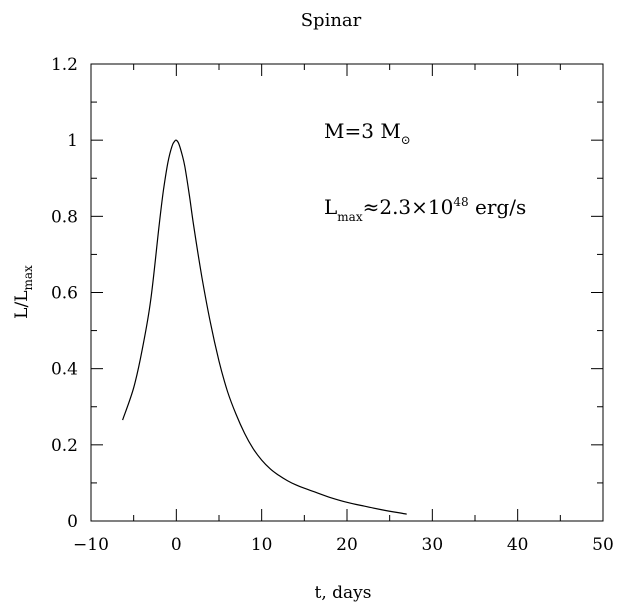  Describe the element at coordinates (64, 446) in the screenshot. I see `y-tick-label: 0.2` at that location.